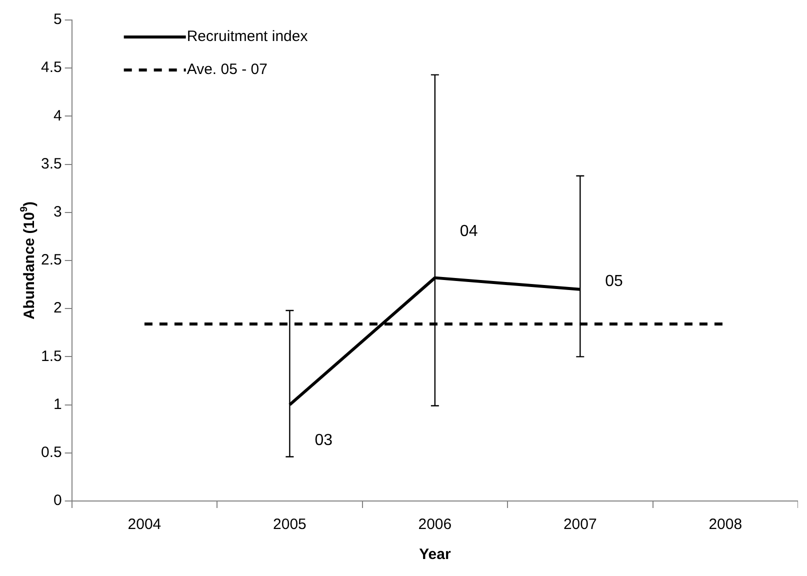 Image resolution: width=807 pixels, height=576 pixels. What do you see at coordinates (580, 525) in the screenshot?
I see `x-tick-label: 2007` at bounding box center [580, 525].